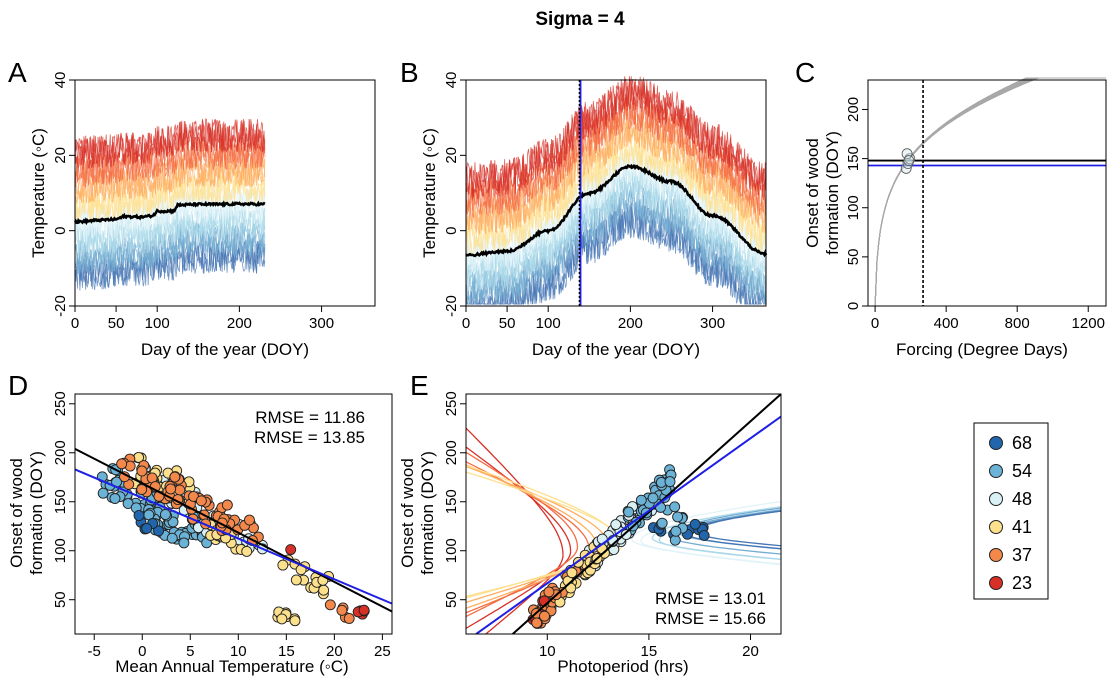 The image size is (1114, 684). Describe the element at coordinates (946, 323) in the screenshot. I see `x-tick-label: 400` at that location.